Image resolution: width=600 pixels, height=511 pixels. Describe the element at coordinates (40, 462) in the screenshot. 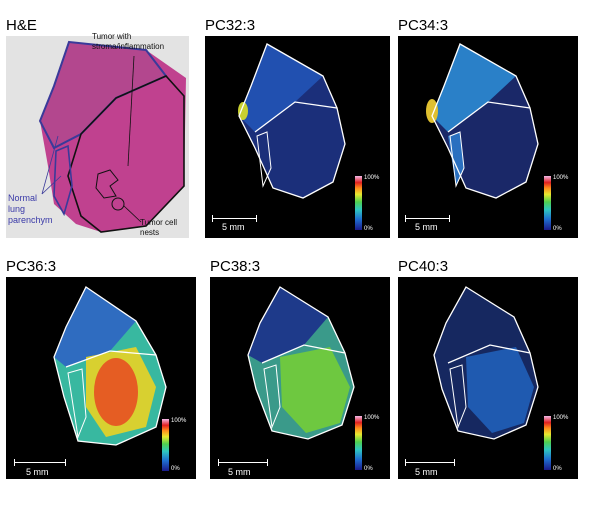

I see `pc36-scalebar` at that location.